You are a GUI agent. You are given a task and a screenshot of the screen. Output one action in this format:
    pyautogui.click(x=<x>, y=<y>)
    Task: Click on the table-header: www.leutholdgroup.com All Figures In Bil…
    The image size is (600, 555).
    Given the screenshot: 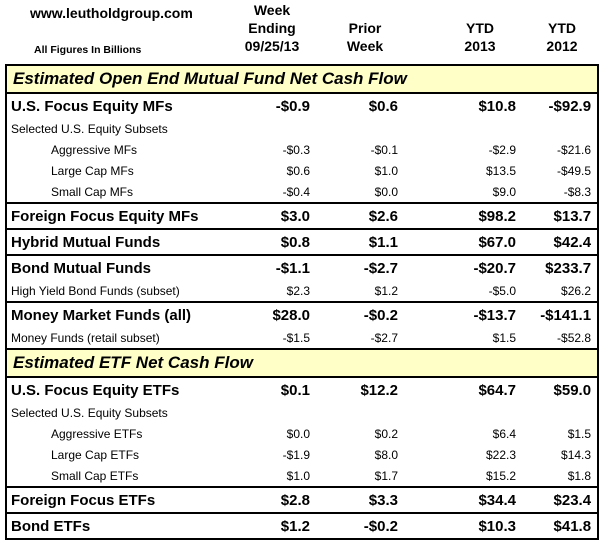 What is the action you would take?
    pyautogui.click(x=300, y=31)
    